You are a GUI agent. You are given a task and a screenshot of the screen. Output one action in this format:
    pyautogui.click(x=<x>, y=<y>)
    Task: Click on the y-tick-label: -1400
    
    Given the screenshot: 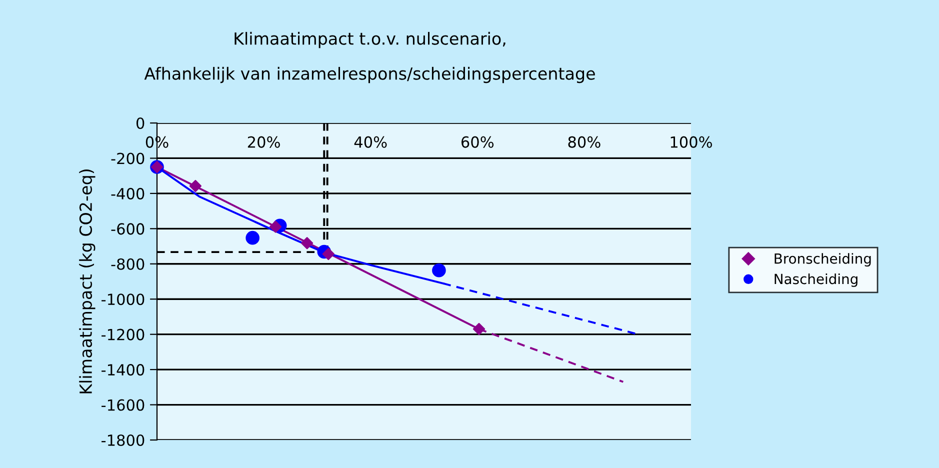 What is the action you would take?
    pyautogui.click(x=123, y=370)
    